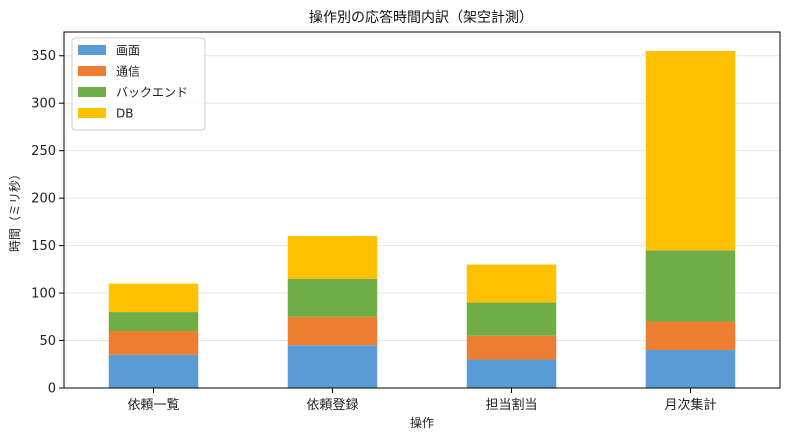 This screenshot has width=790, height=440. I want to click on y-tick-label: 200, so click(43, 199).